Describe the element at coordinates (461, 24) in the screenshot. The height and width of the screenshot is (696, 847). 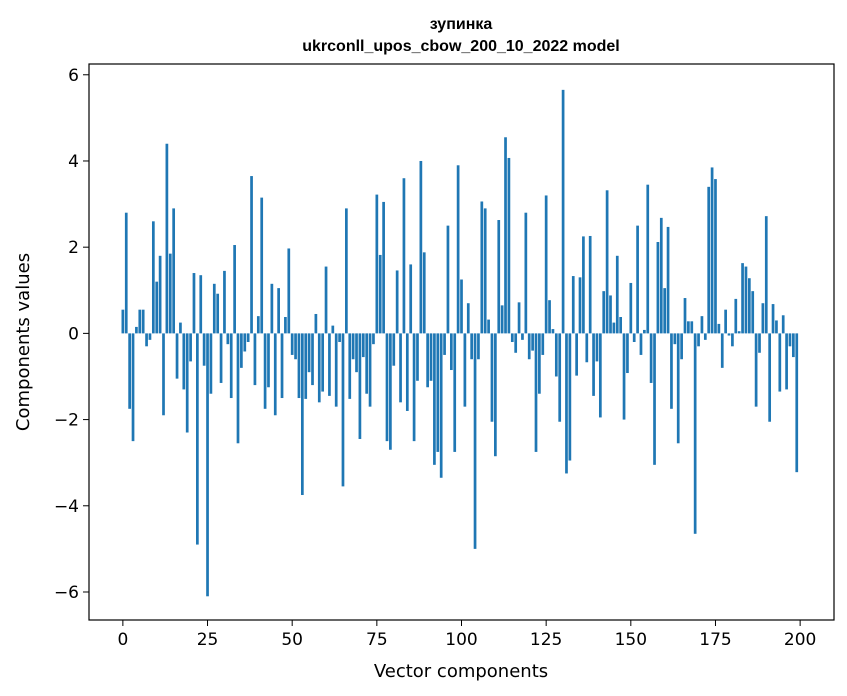
I see `chart-title-line1: зупинка` at that location.